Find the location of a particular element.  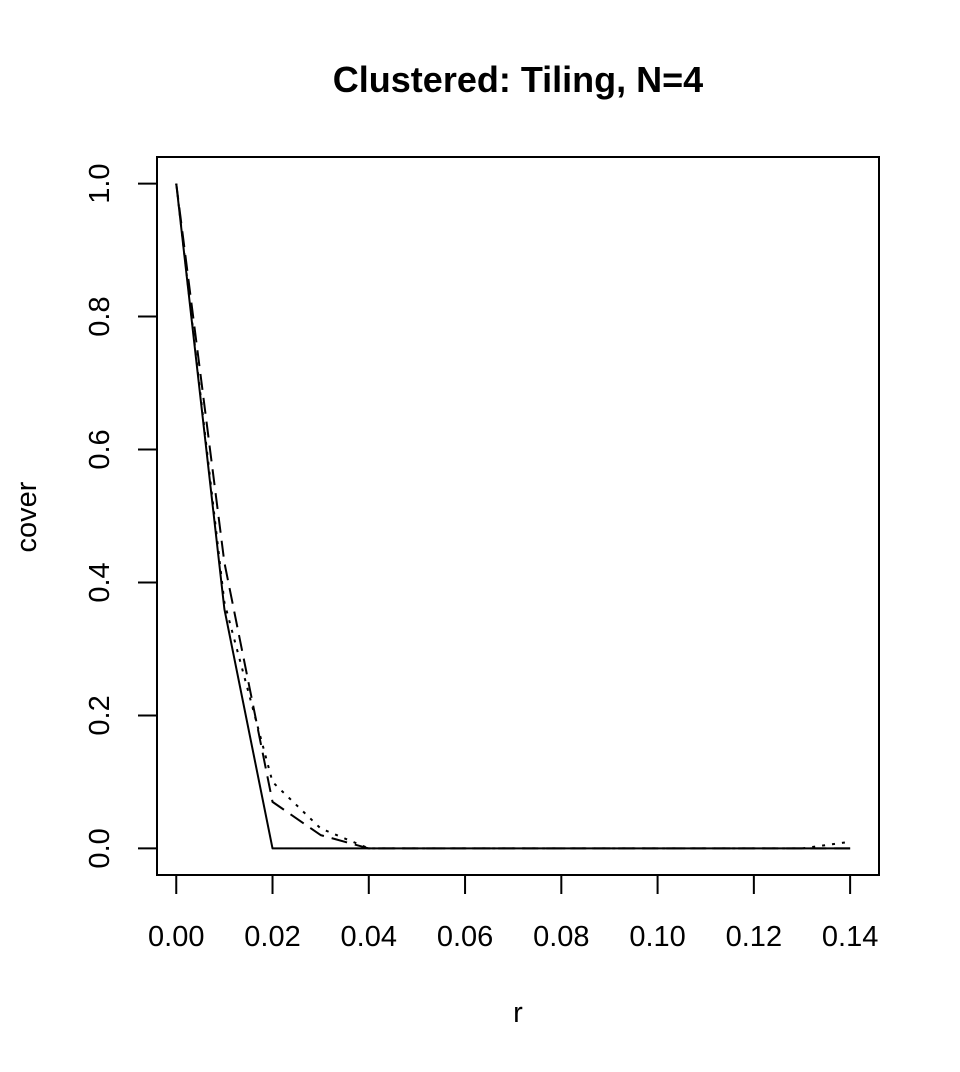

x-tick-label: 0.06 is located at coordinates (465, 937).